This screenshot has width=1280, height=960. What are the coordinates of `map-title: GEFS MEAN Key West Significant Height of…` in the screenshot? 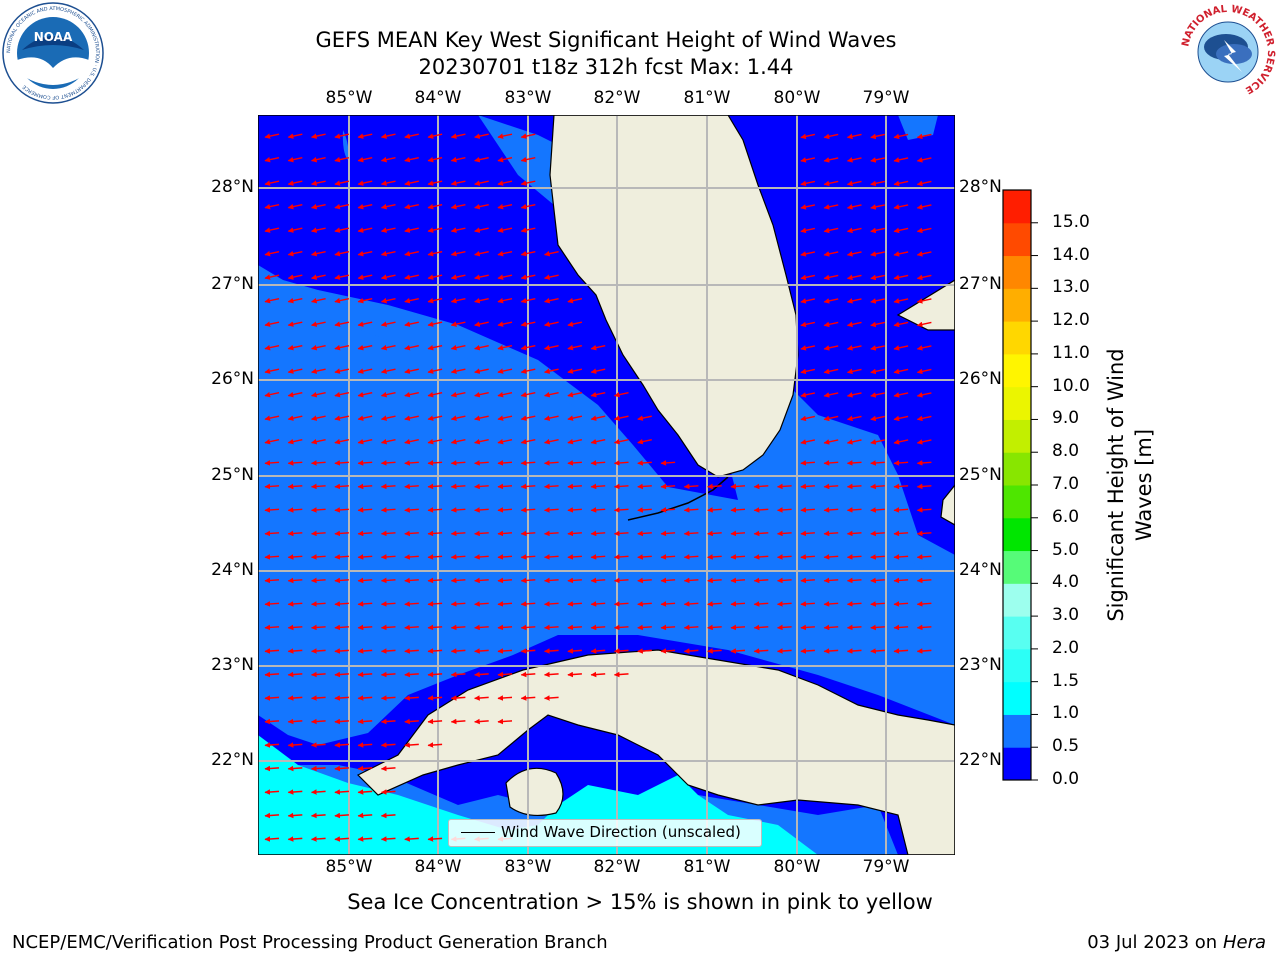 It's located at (606, 40).